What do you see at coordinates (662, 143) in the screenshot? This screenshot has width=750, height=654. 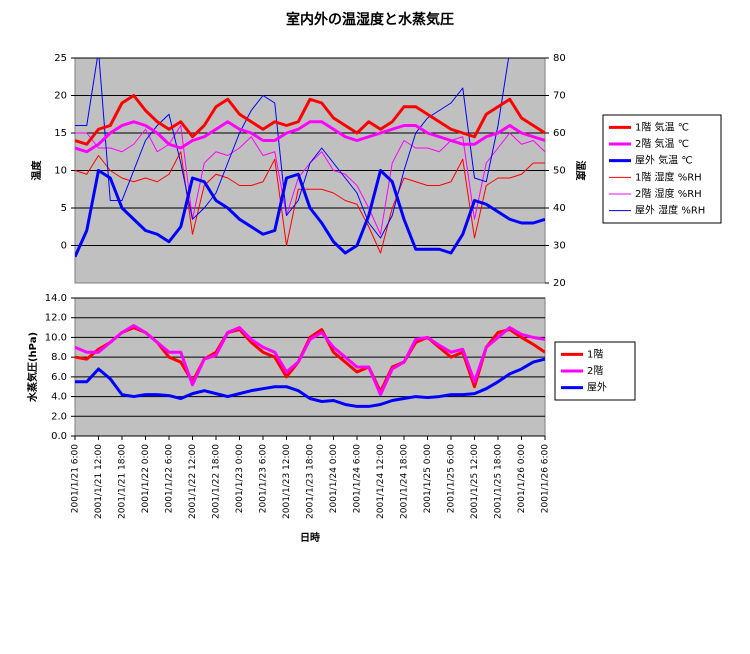 I see `legend-label: 2階 気温 ℃` at bounding box center [662, 143].